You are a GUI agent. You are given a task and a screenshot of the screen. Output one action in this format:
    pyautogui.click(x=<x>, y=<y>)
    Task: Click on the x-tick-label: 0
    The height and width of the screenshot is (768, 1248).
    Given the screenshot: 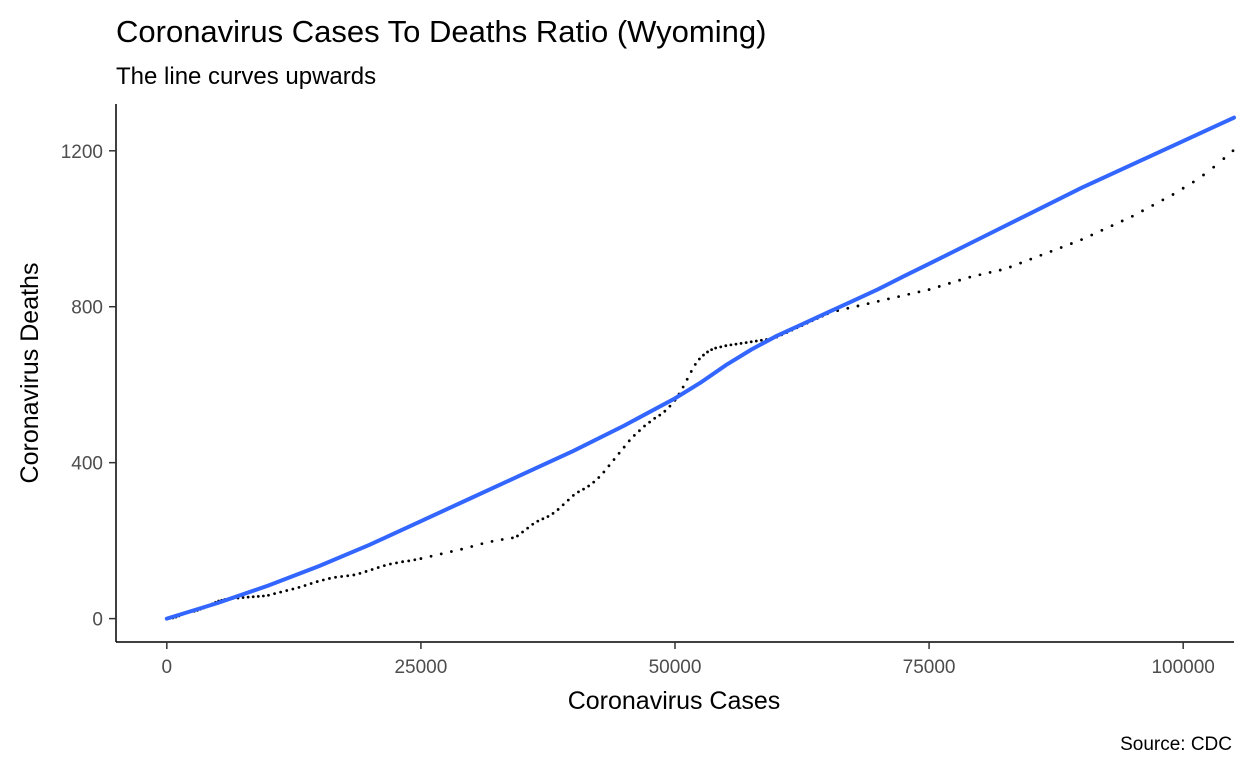 What is the action you would take?
    pyautogui.click(x=167, y=667)
    